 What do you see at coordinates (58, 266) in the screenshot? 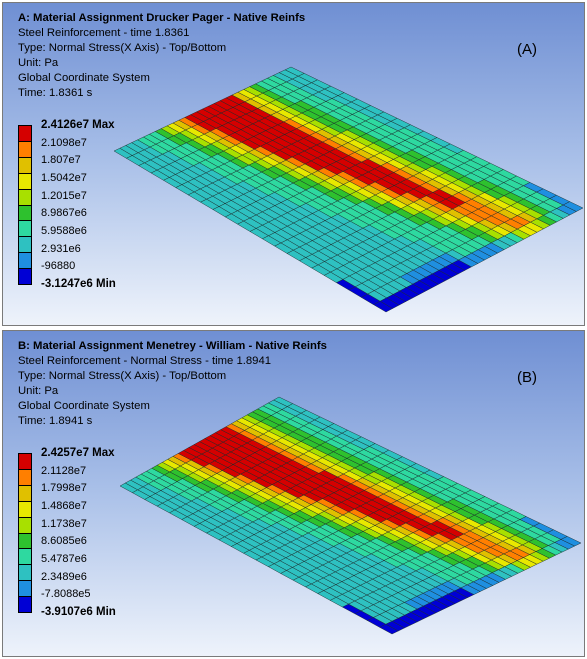
I see `legend-label: -96880` at bounding box center [58, 266].